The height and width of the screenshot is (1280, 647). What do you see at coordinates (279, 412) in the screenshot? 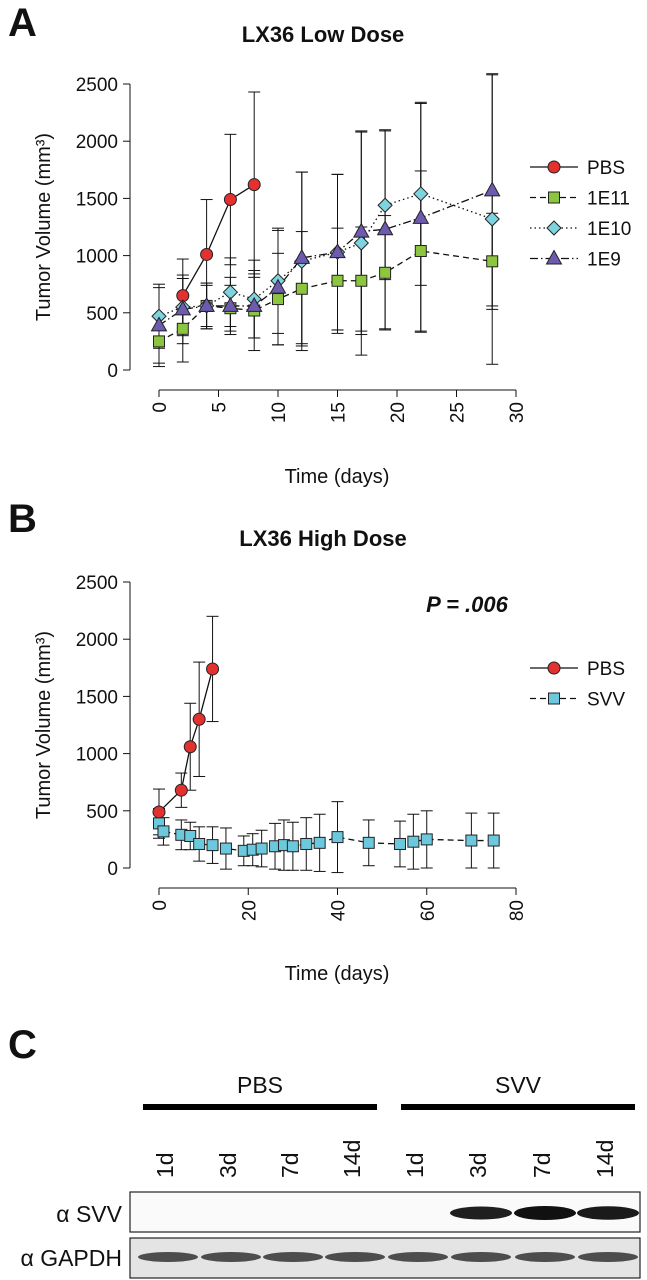
I see `x-tick-label: 10` at bounding box center [279, 412].